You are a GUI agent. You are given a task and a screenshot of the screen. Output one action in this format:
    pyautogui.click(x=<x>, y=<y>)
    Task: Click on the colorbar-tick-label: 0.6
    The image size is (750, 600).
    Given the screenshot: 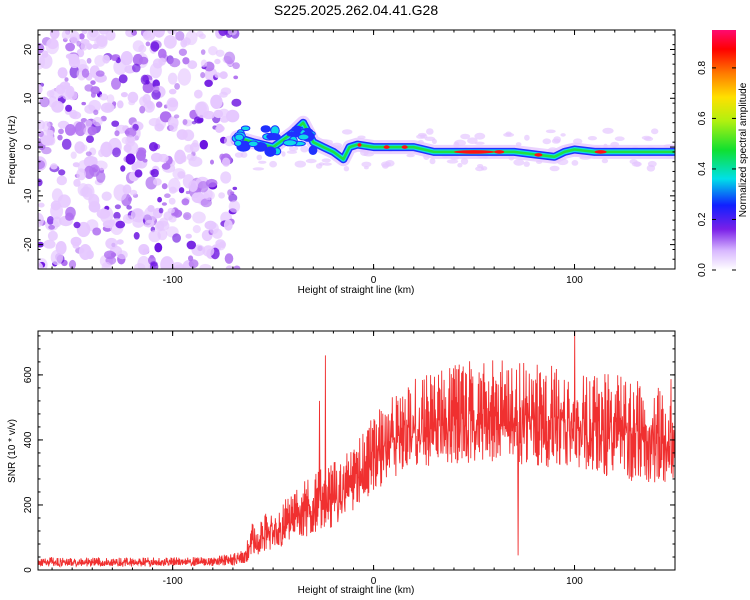 What is the action you would take?
    pyautogui.click(x=702, y=118)
    